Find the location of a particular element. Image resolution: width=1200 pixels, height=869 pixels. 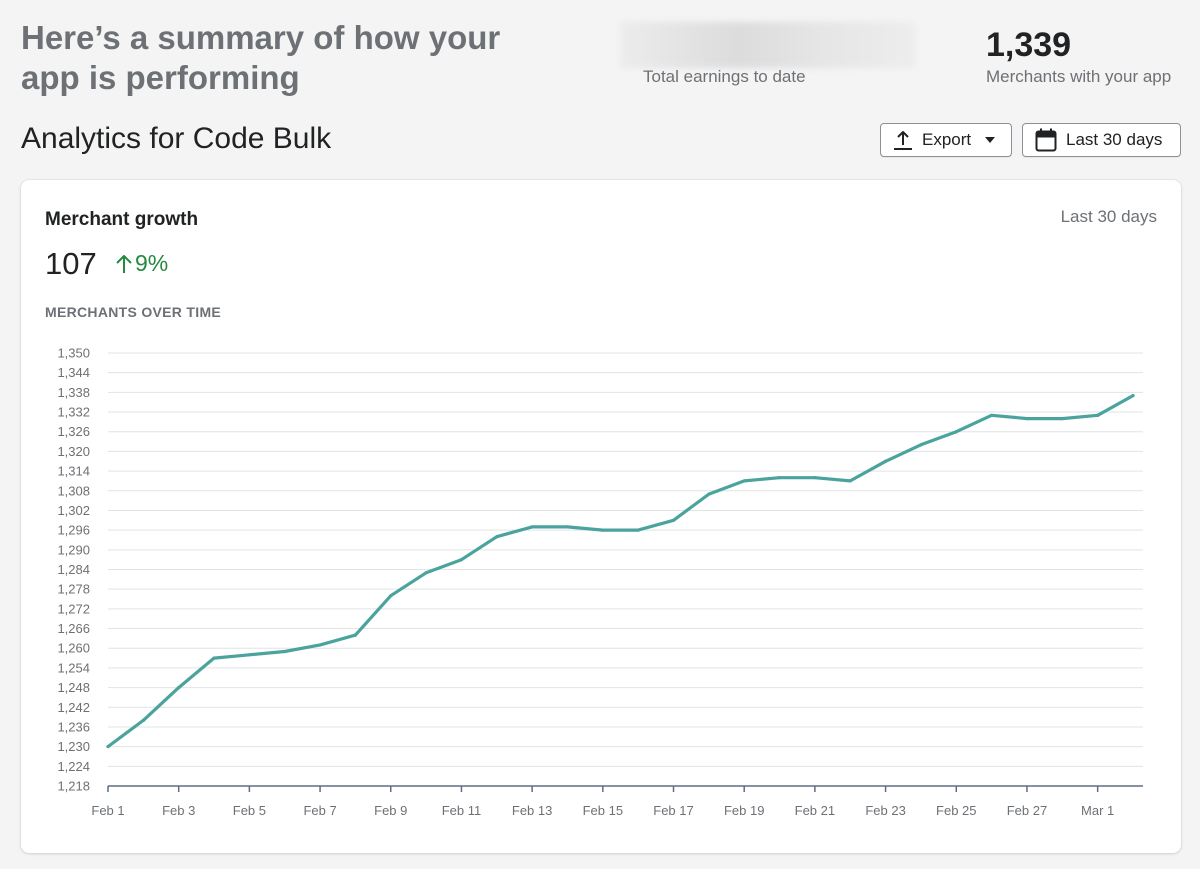

merchant-growth-value: 107 is located at coordinates (71, 263).